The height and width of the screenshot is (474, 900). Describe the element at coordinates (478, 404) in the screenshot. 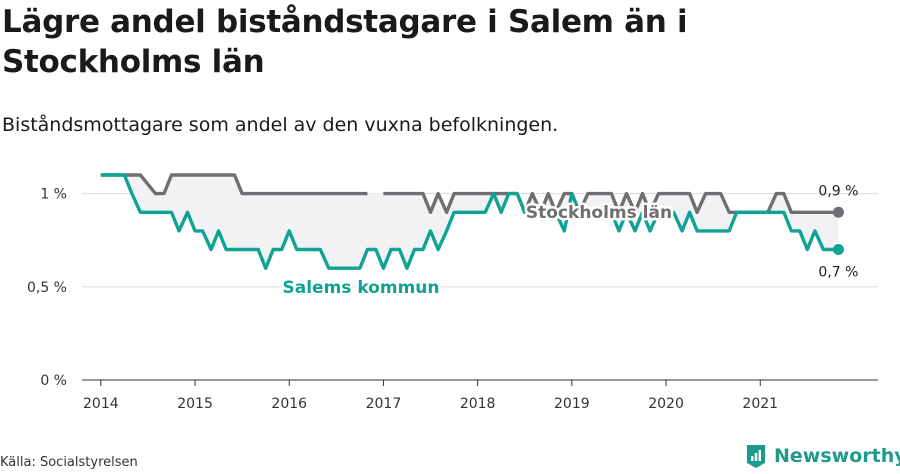

I see `x-tick-label: 2018` at that location.